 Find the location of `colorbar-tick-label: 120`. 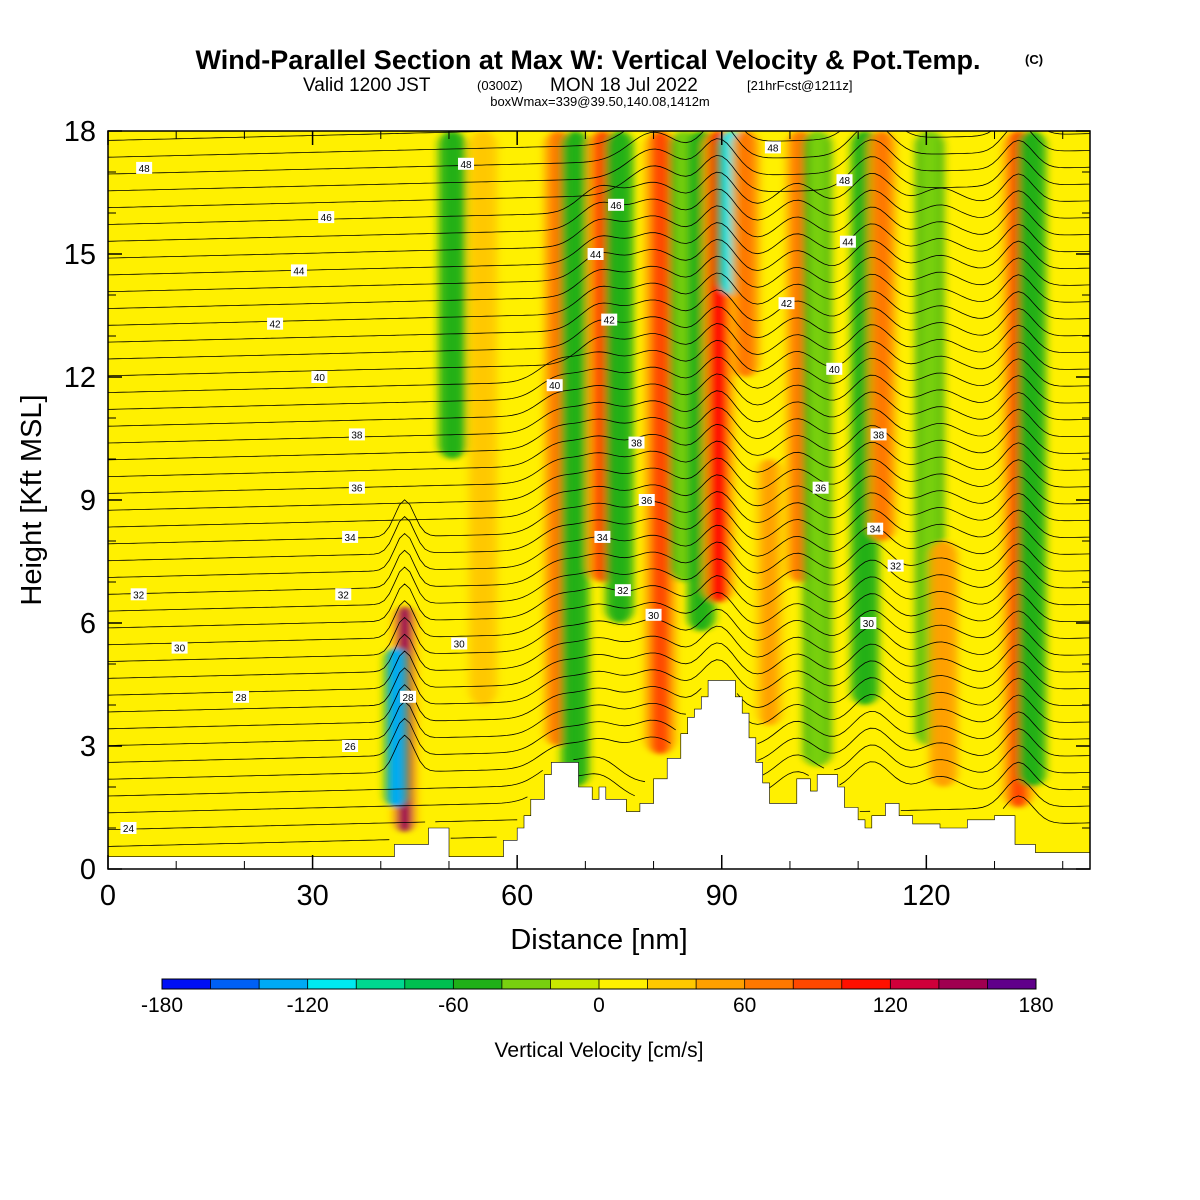

colorbar-tick-label: 120 is located at coordinates (890, 1005).